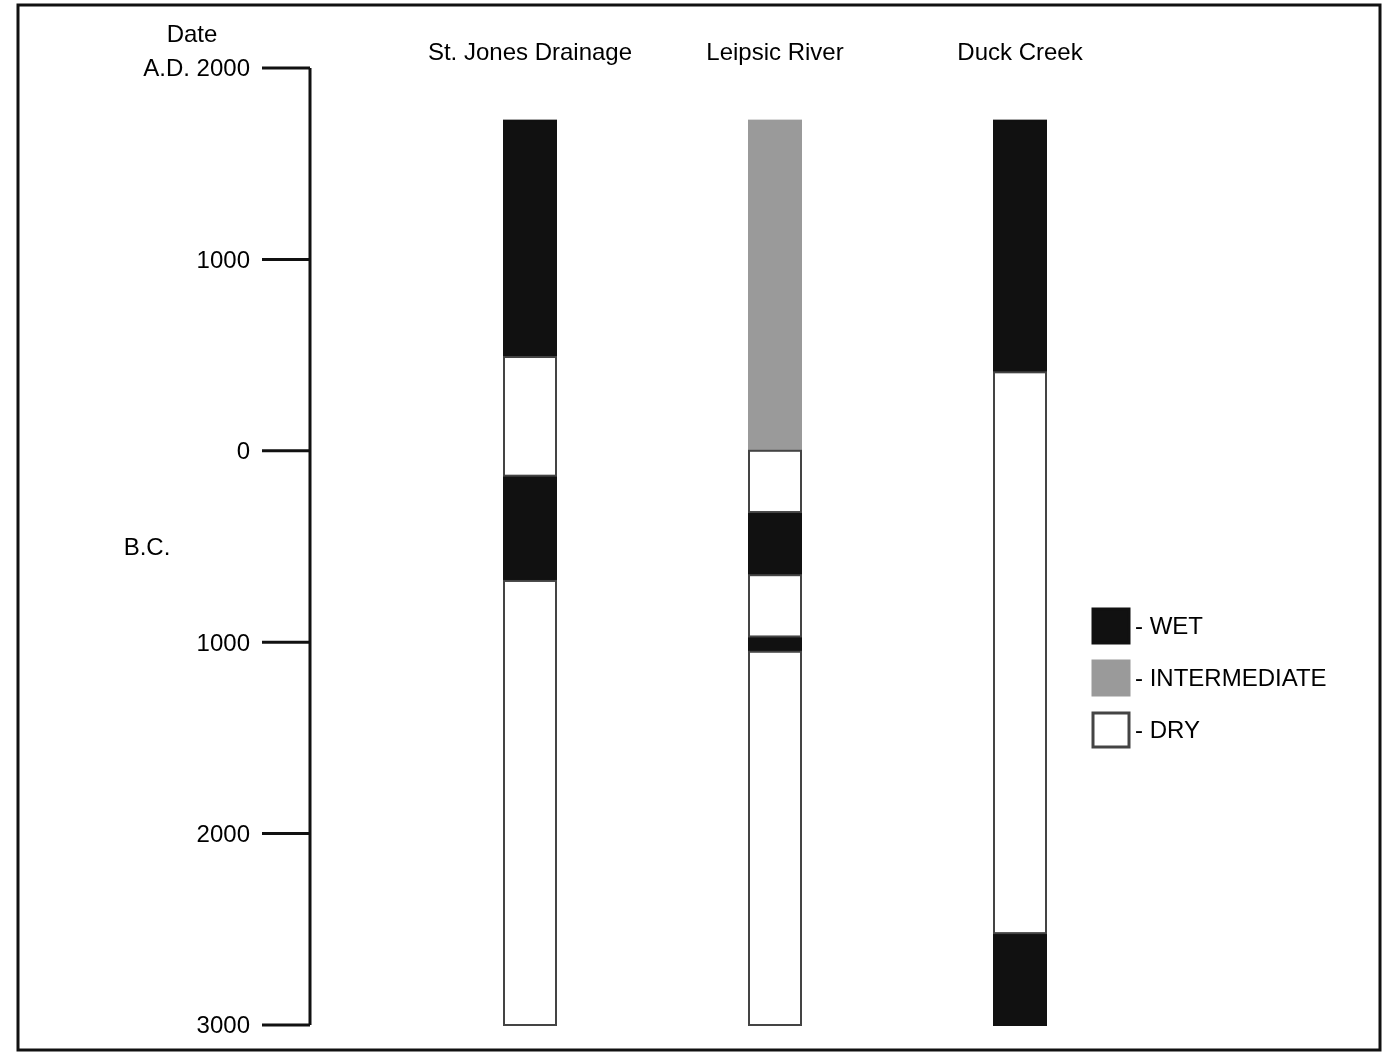 This screenshot has height=1061, width=1393. I want to click on legend-label: - DRY, so click(1167, 730).